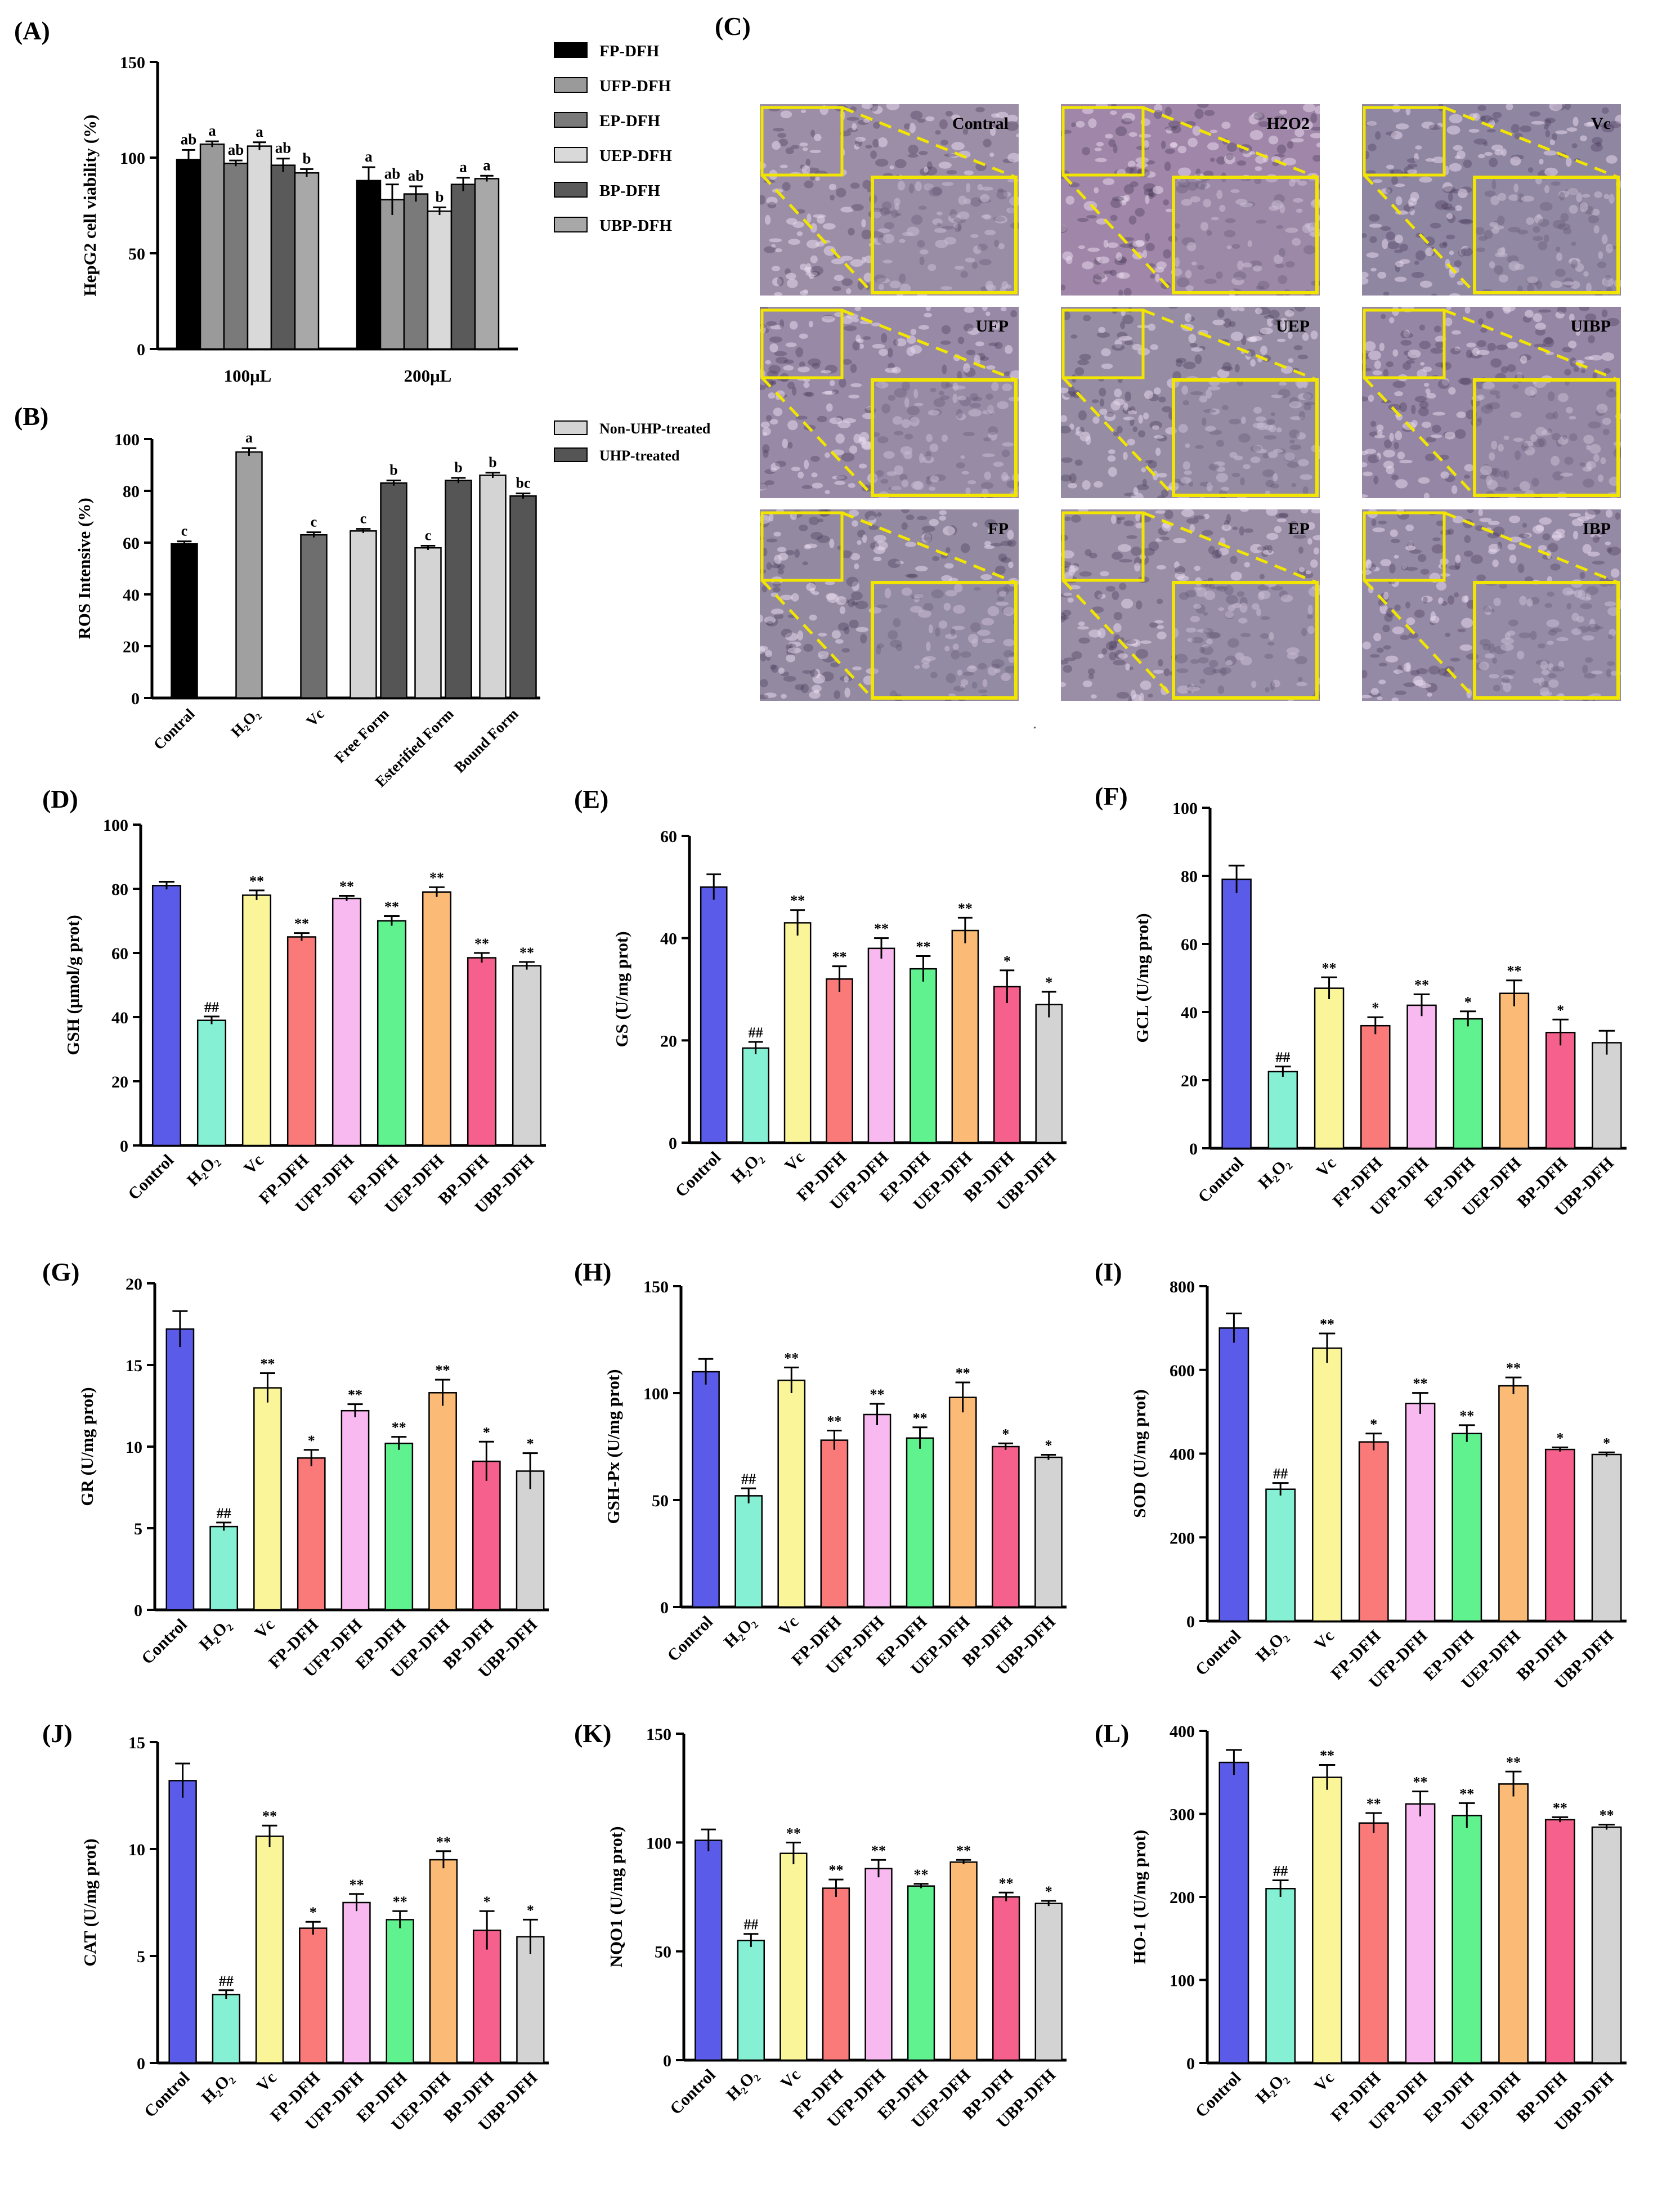 This screenshot has width=1680, height=2211. Describe the element at coordinates (635, 226) in the screenshot. I see `legend-entry: UBP-DFH` at that location.